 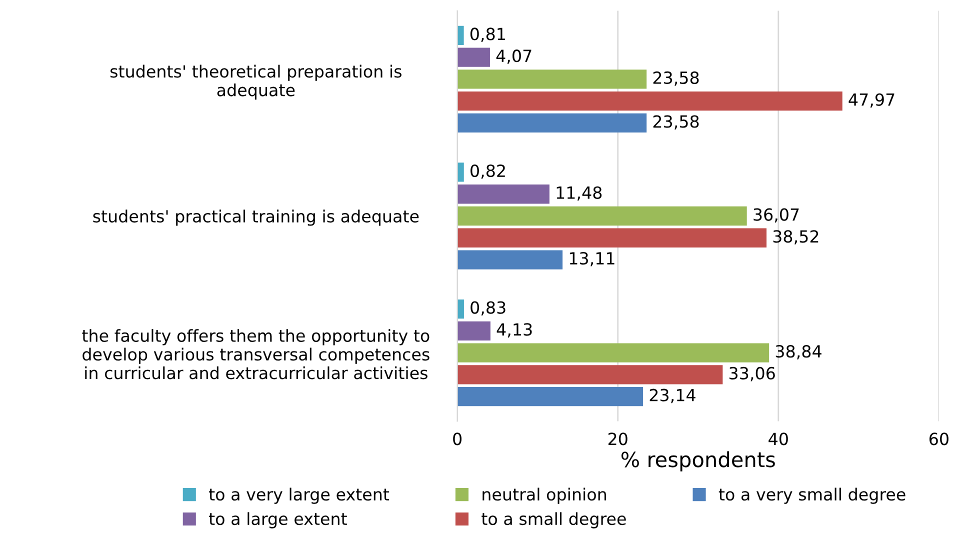 I want to click on data-label: 13,11, so click(x=592, y=259).